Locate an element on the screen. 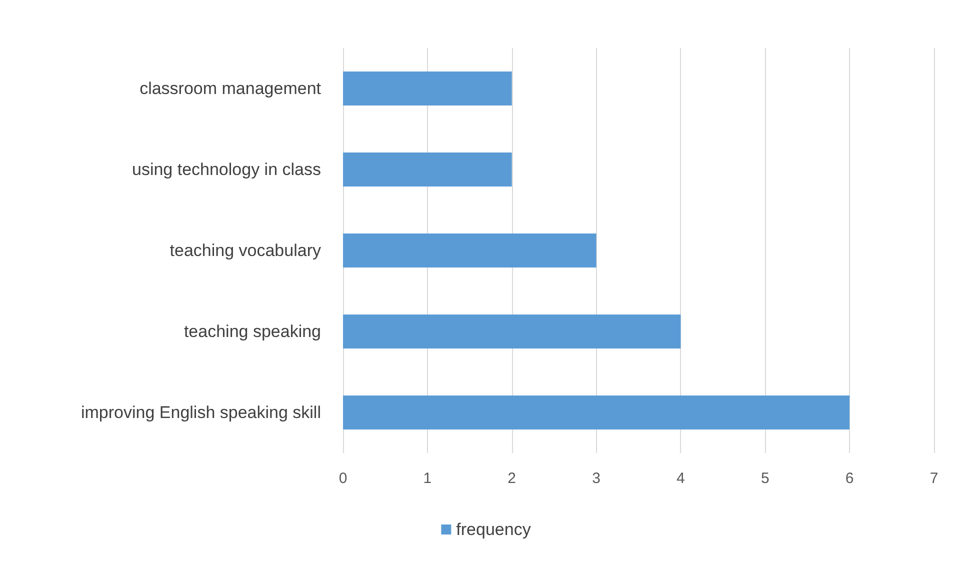  x-tick-label: 7 is located at coordinates (934, 478).